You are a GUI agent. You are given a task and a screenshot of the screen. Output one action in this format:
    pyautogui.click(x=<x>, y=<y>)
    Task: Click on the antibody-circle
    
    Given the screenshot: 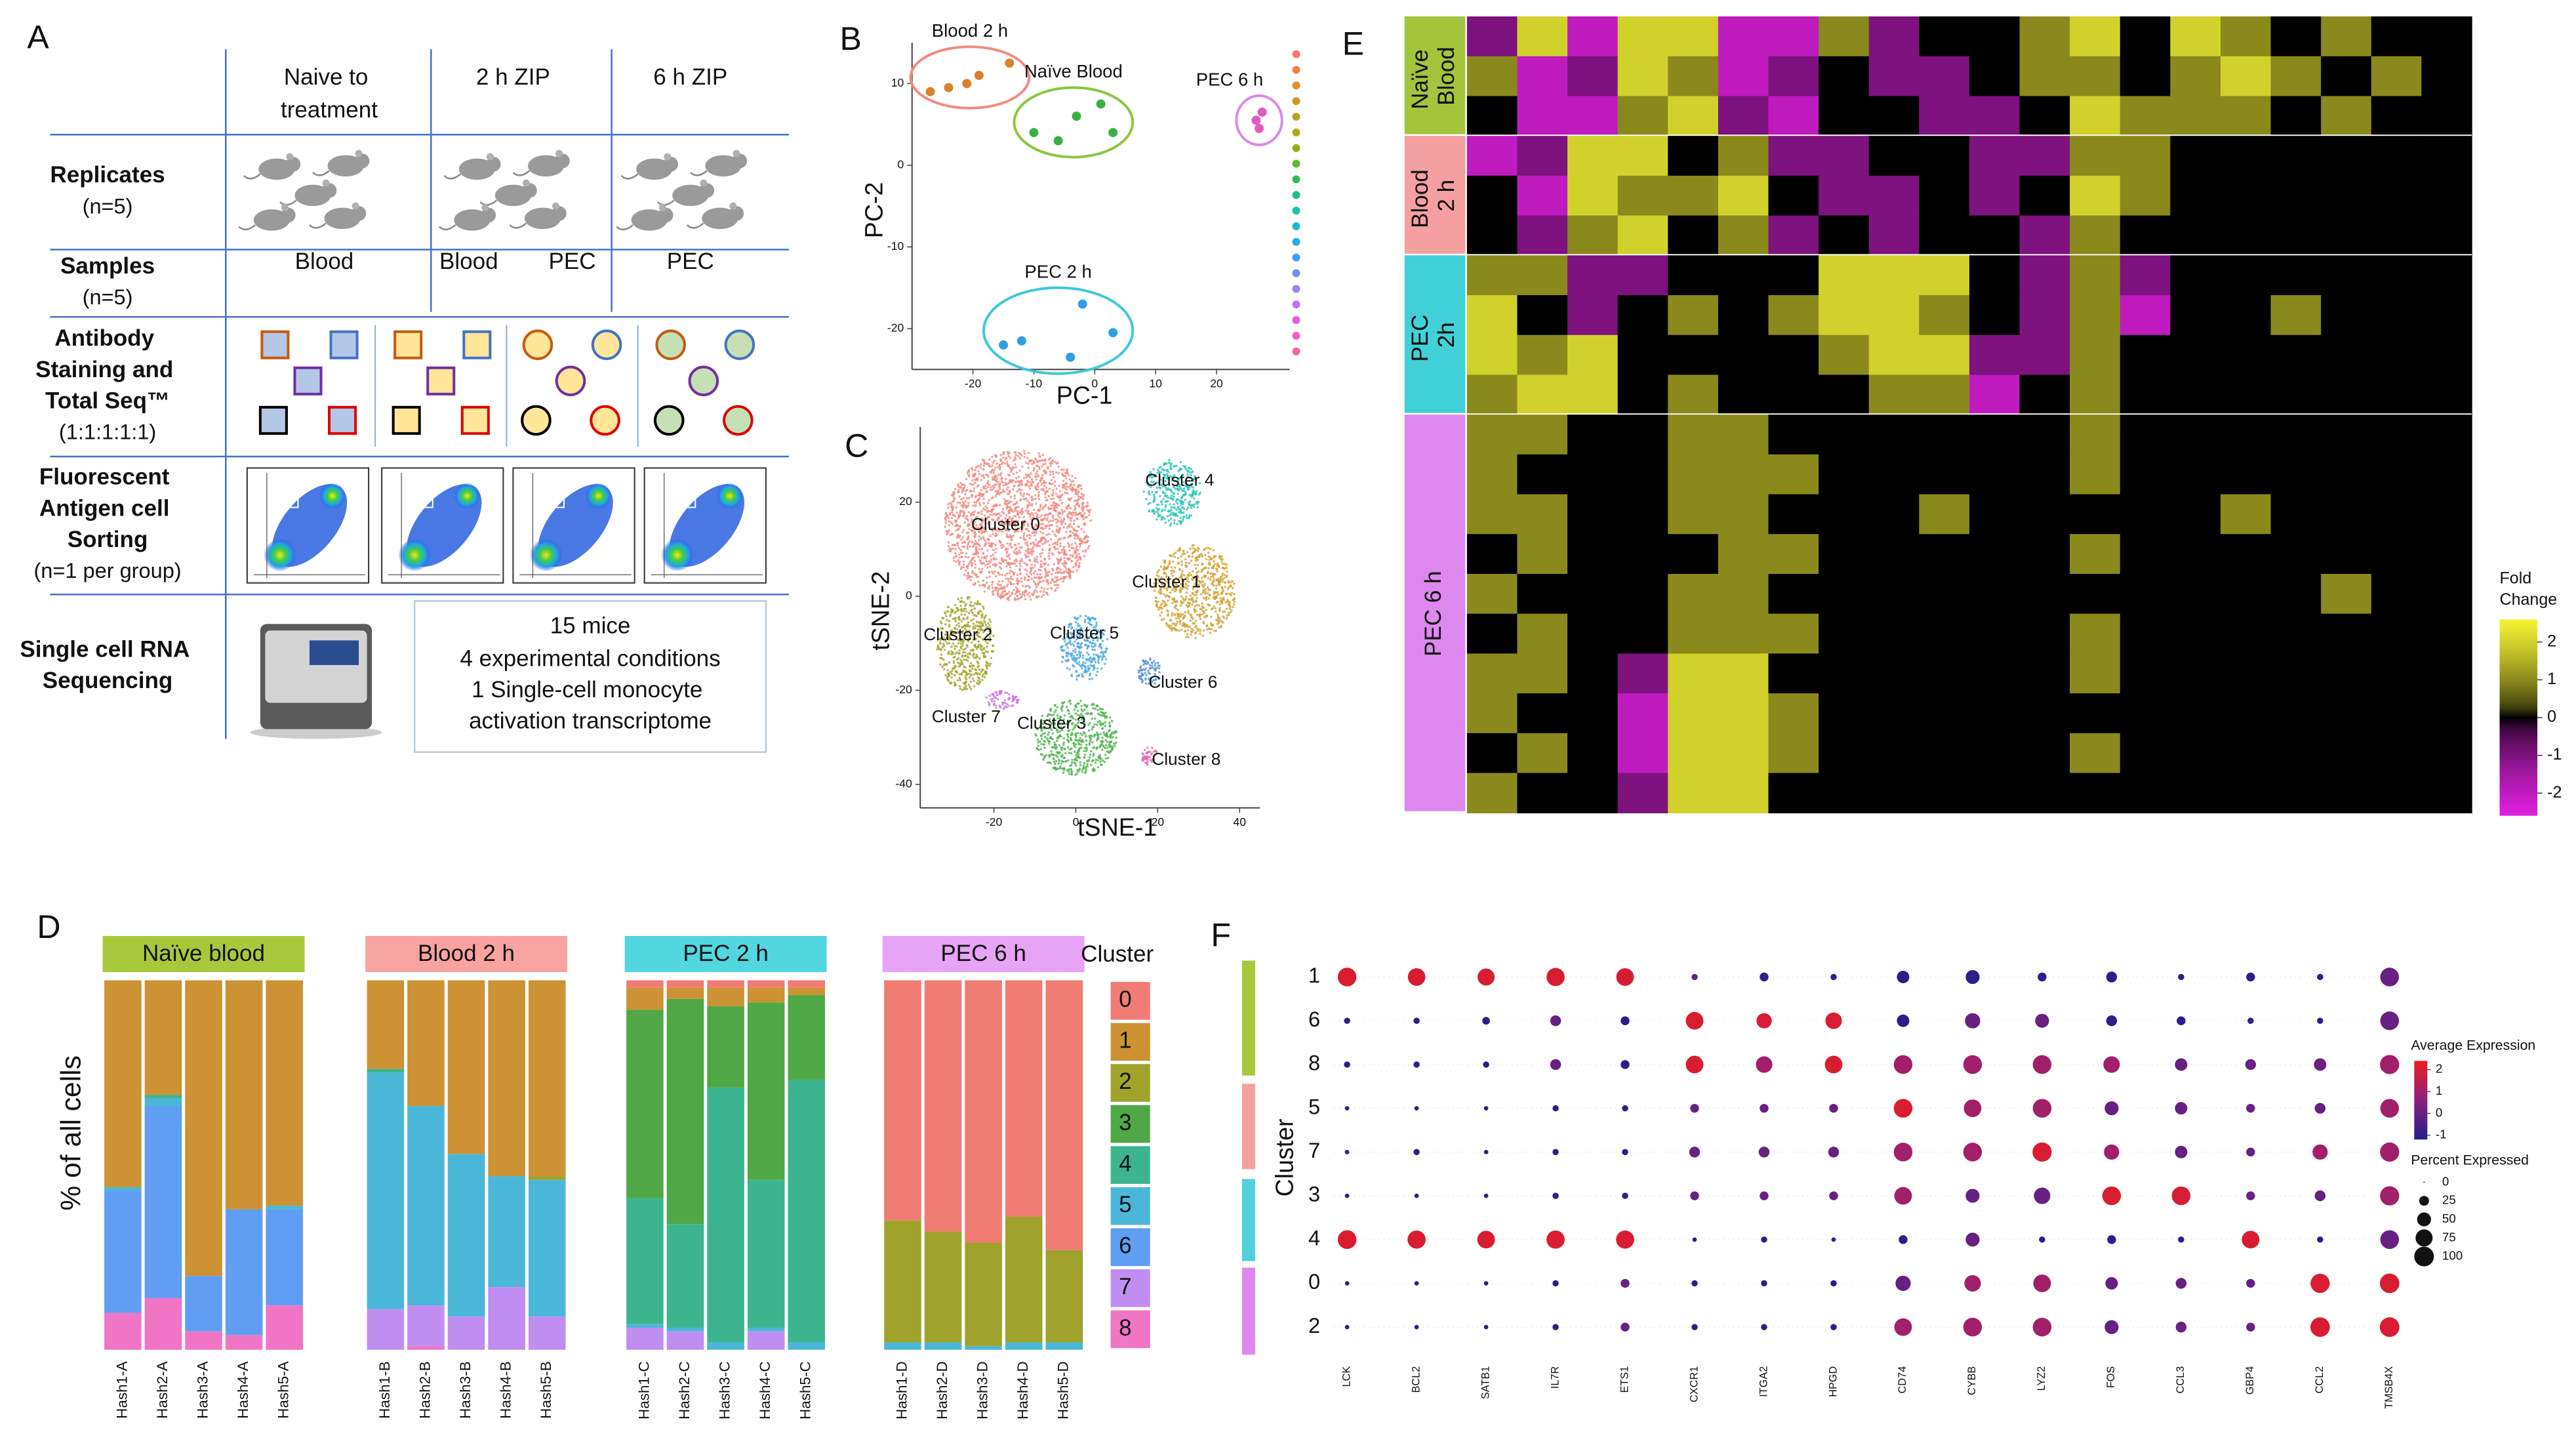 What is the action you would take?
    pyautogui.click(x=738, y=420)
    